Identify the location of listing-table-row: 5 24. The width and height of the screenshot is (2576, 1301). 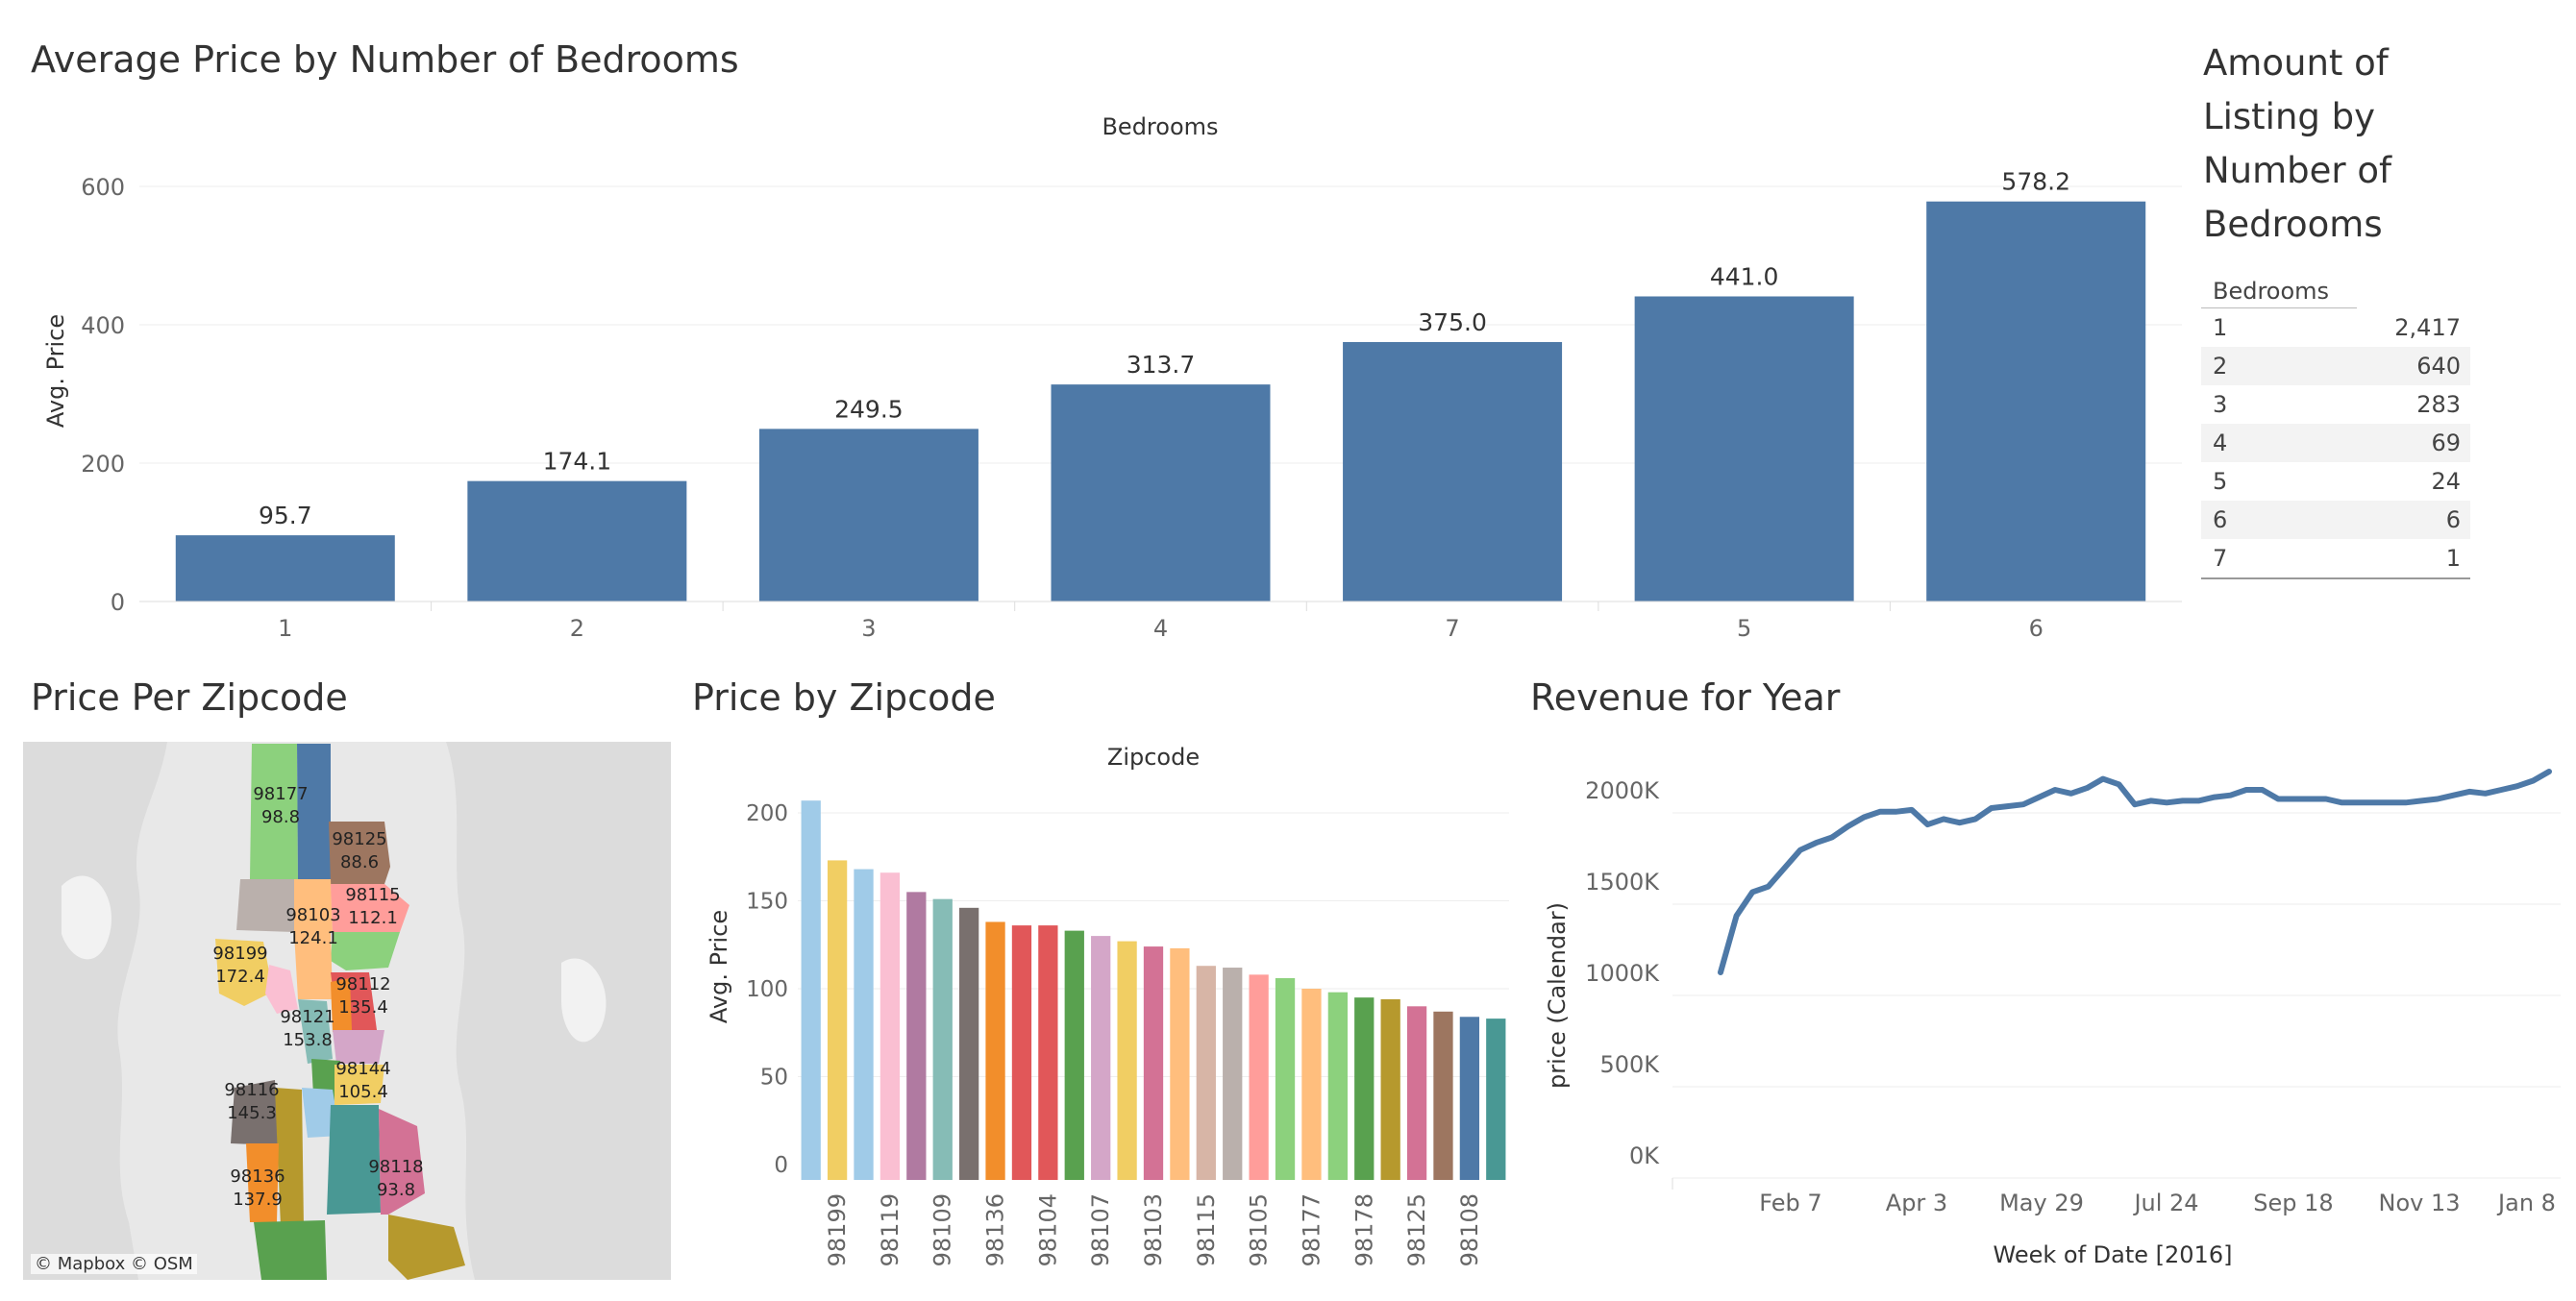
(2335, 481).